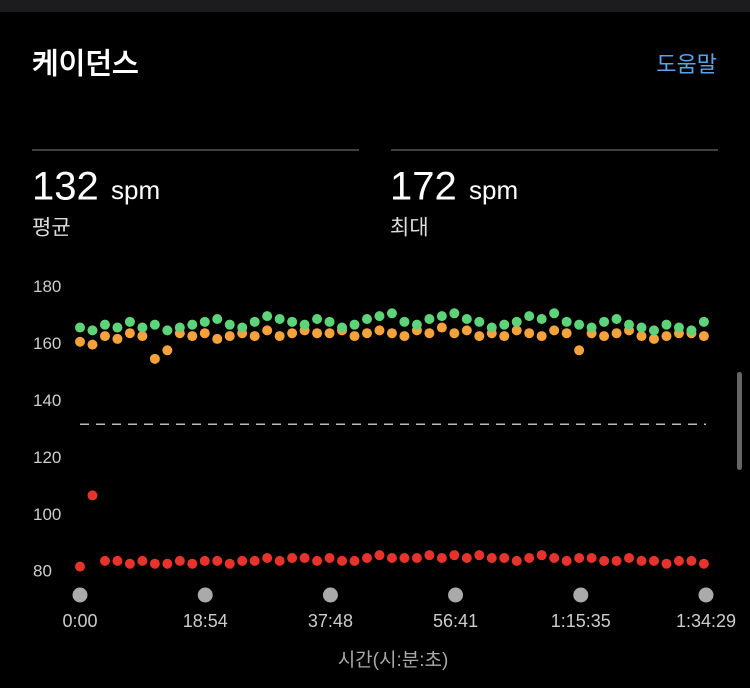 The width and height of the screenshot is (750, 688). I want to click on top-bar, so click(375, 6).